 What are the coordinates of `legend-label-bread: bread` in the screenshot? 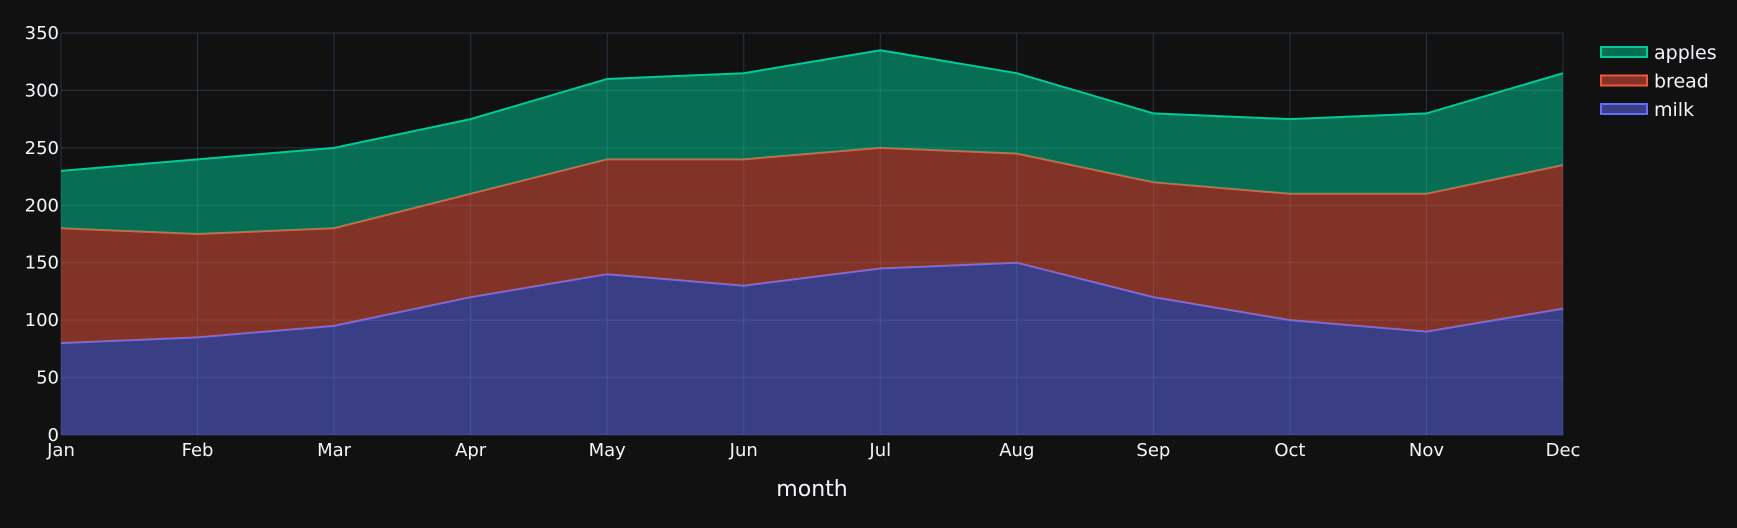 It's located at (1681, 82).